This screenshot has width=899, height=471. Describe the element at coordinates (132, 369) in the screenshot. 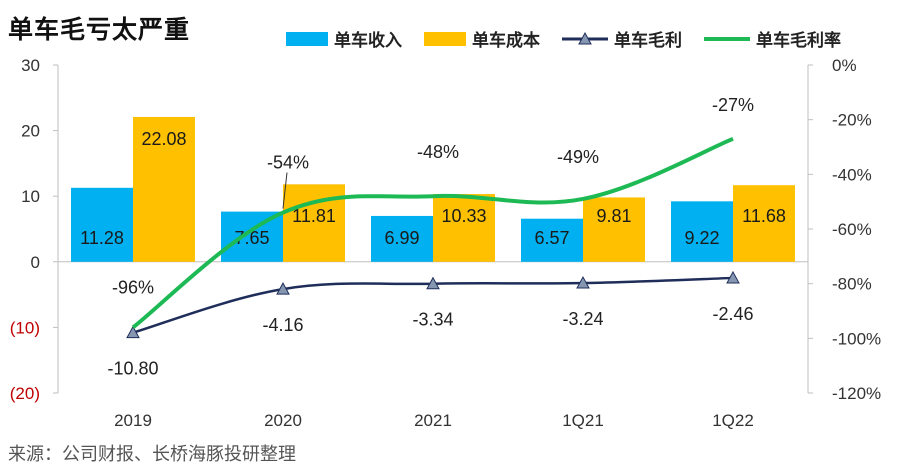

I see `label-gross-profit: -10.80` at that location.